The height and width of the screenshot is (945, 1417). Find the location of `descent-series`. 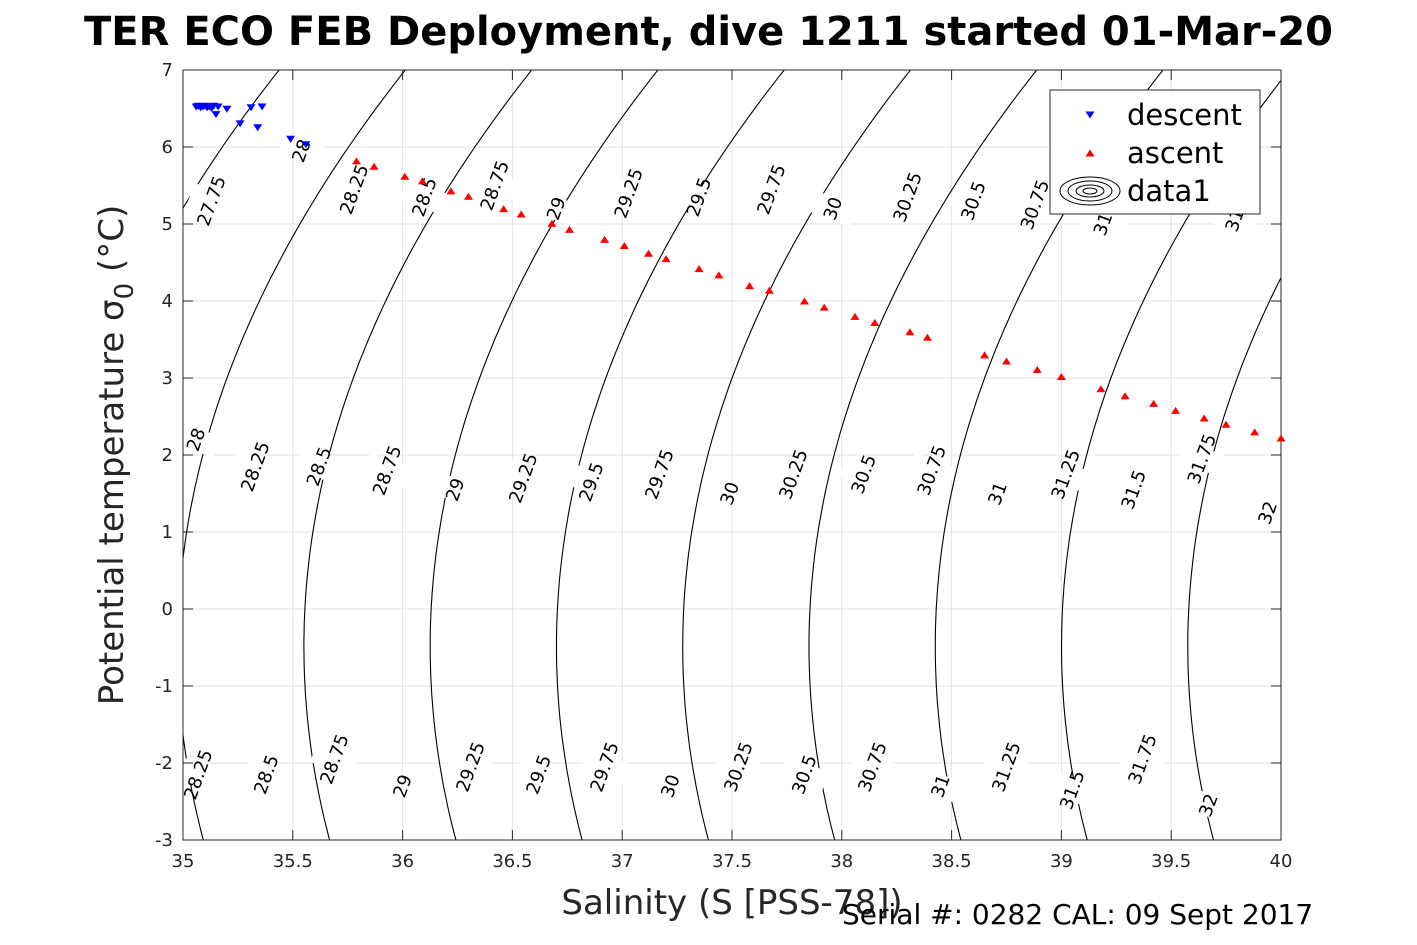

descent-series is located at coordinates (251, 125).